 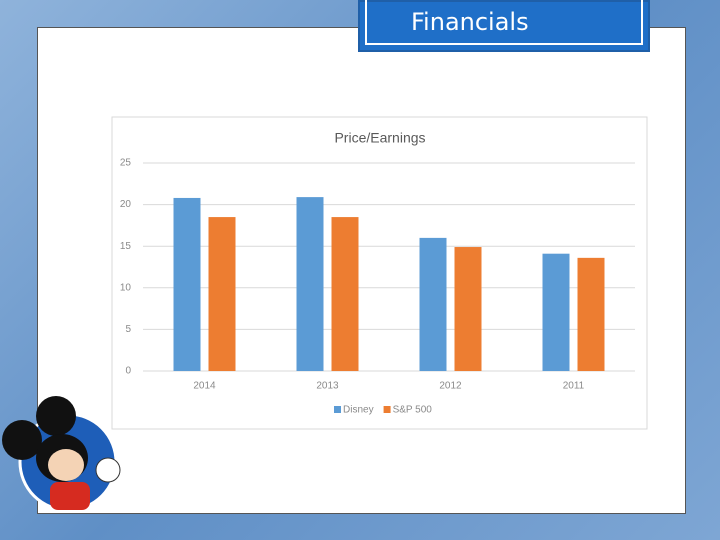 What do you see at coordinates (358, 410) in the screenshot?
I see `legend-label: Disney` at bounding box center [358, 410].